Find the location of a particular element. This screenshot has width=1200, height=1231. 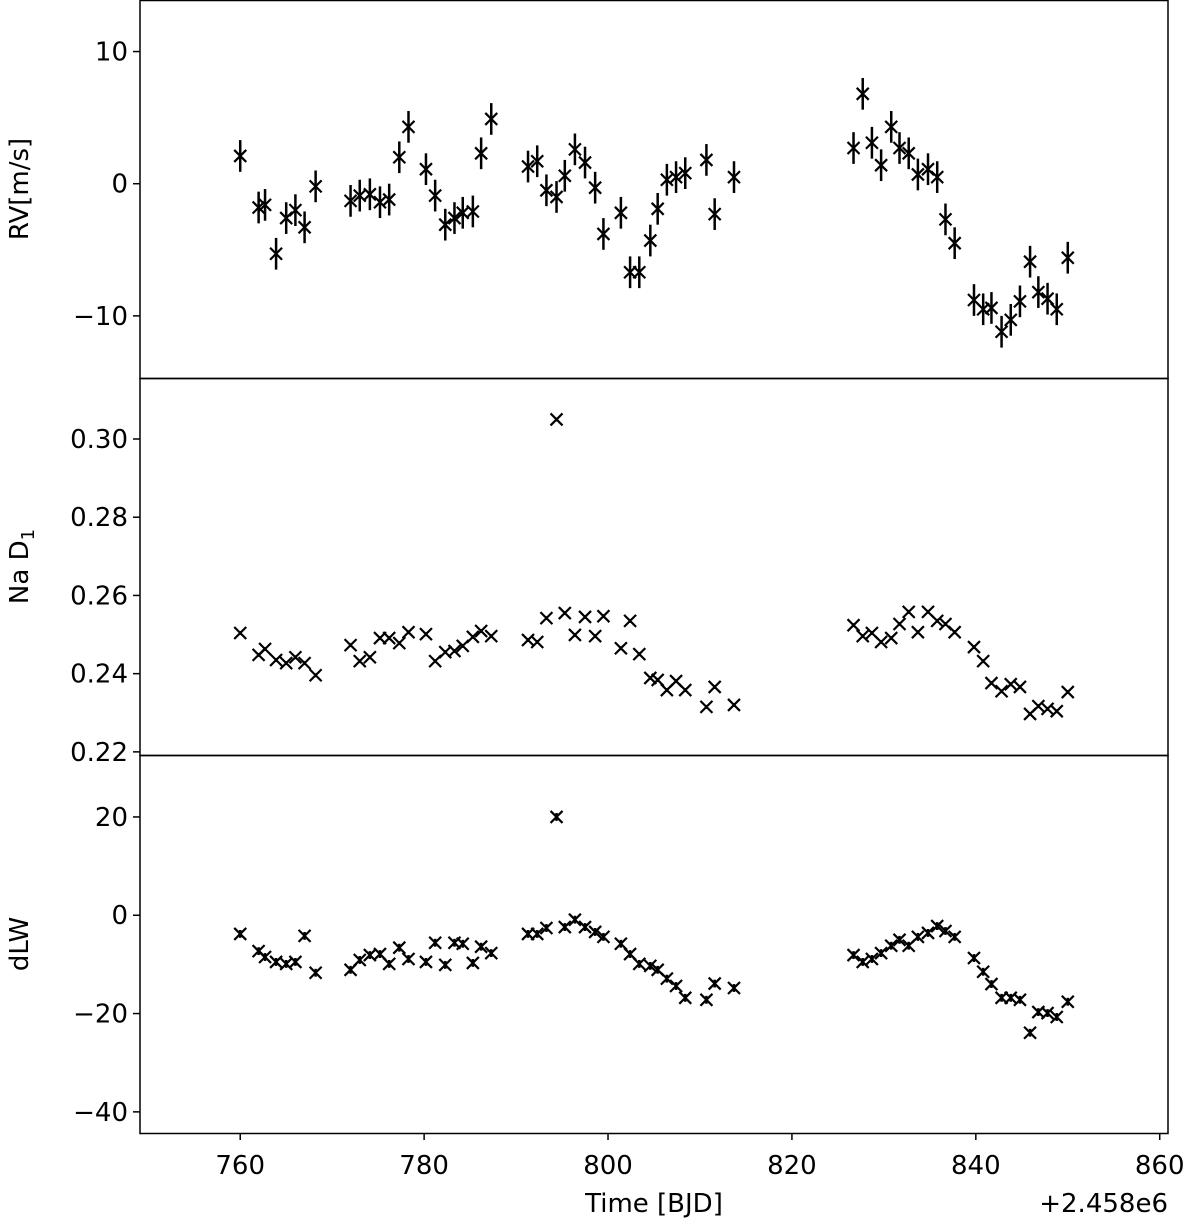

y-axis-label: dLW is located at coordinates (20, 944).